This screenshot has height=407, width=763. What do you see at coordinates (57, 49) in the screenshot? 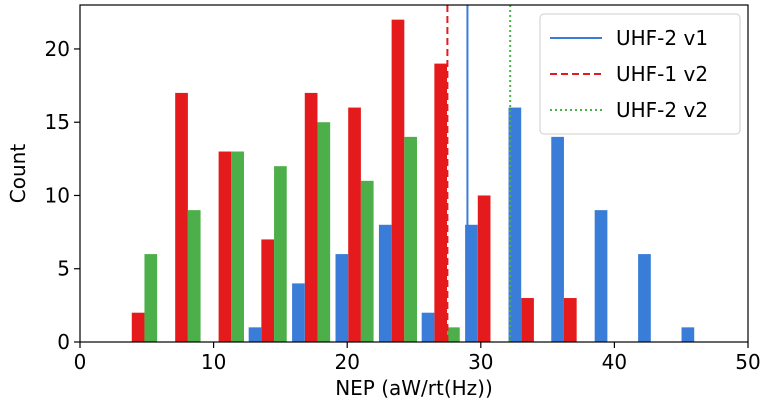
I see `y-tick-label-4: 20` at bounding box center [57, 49].